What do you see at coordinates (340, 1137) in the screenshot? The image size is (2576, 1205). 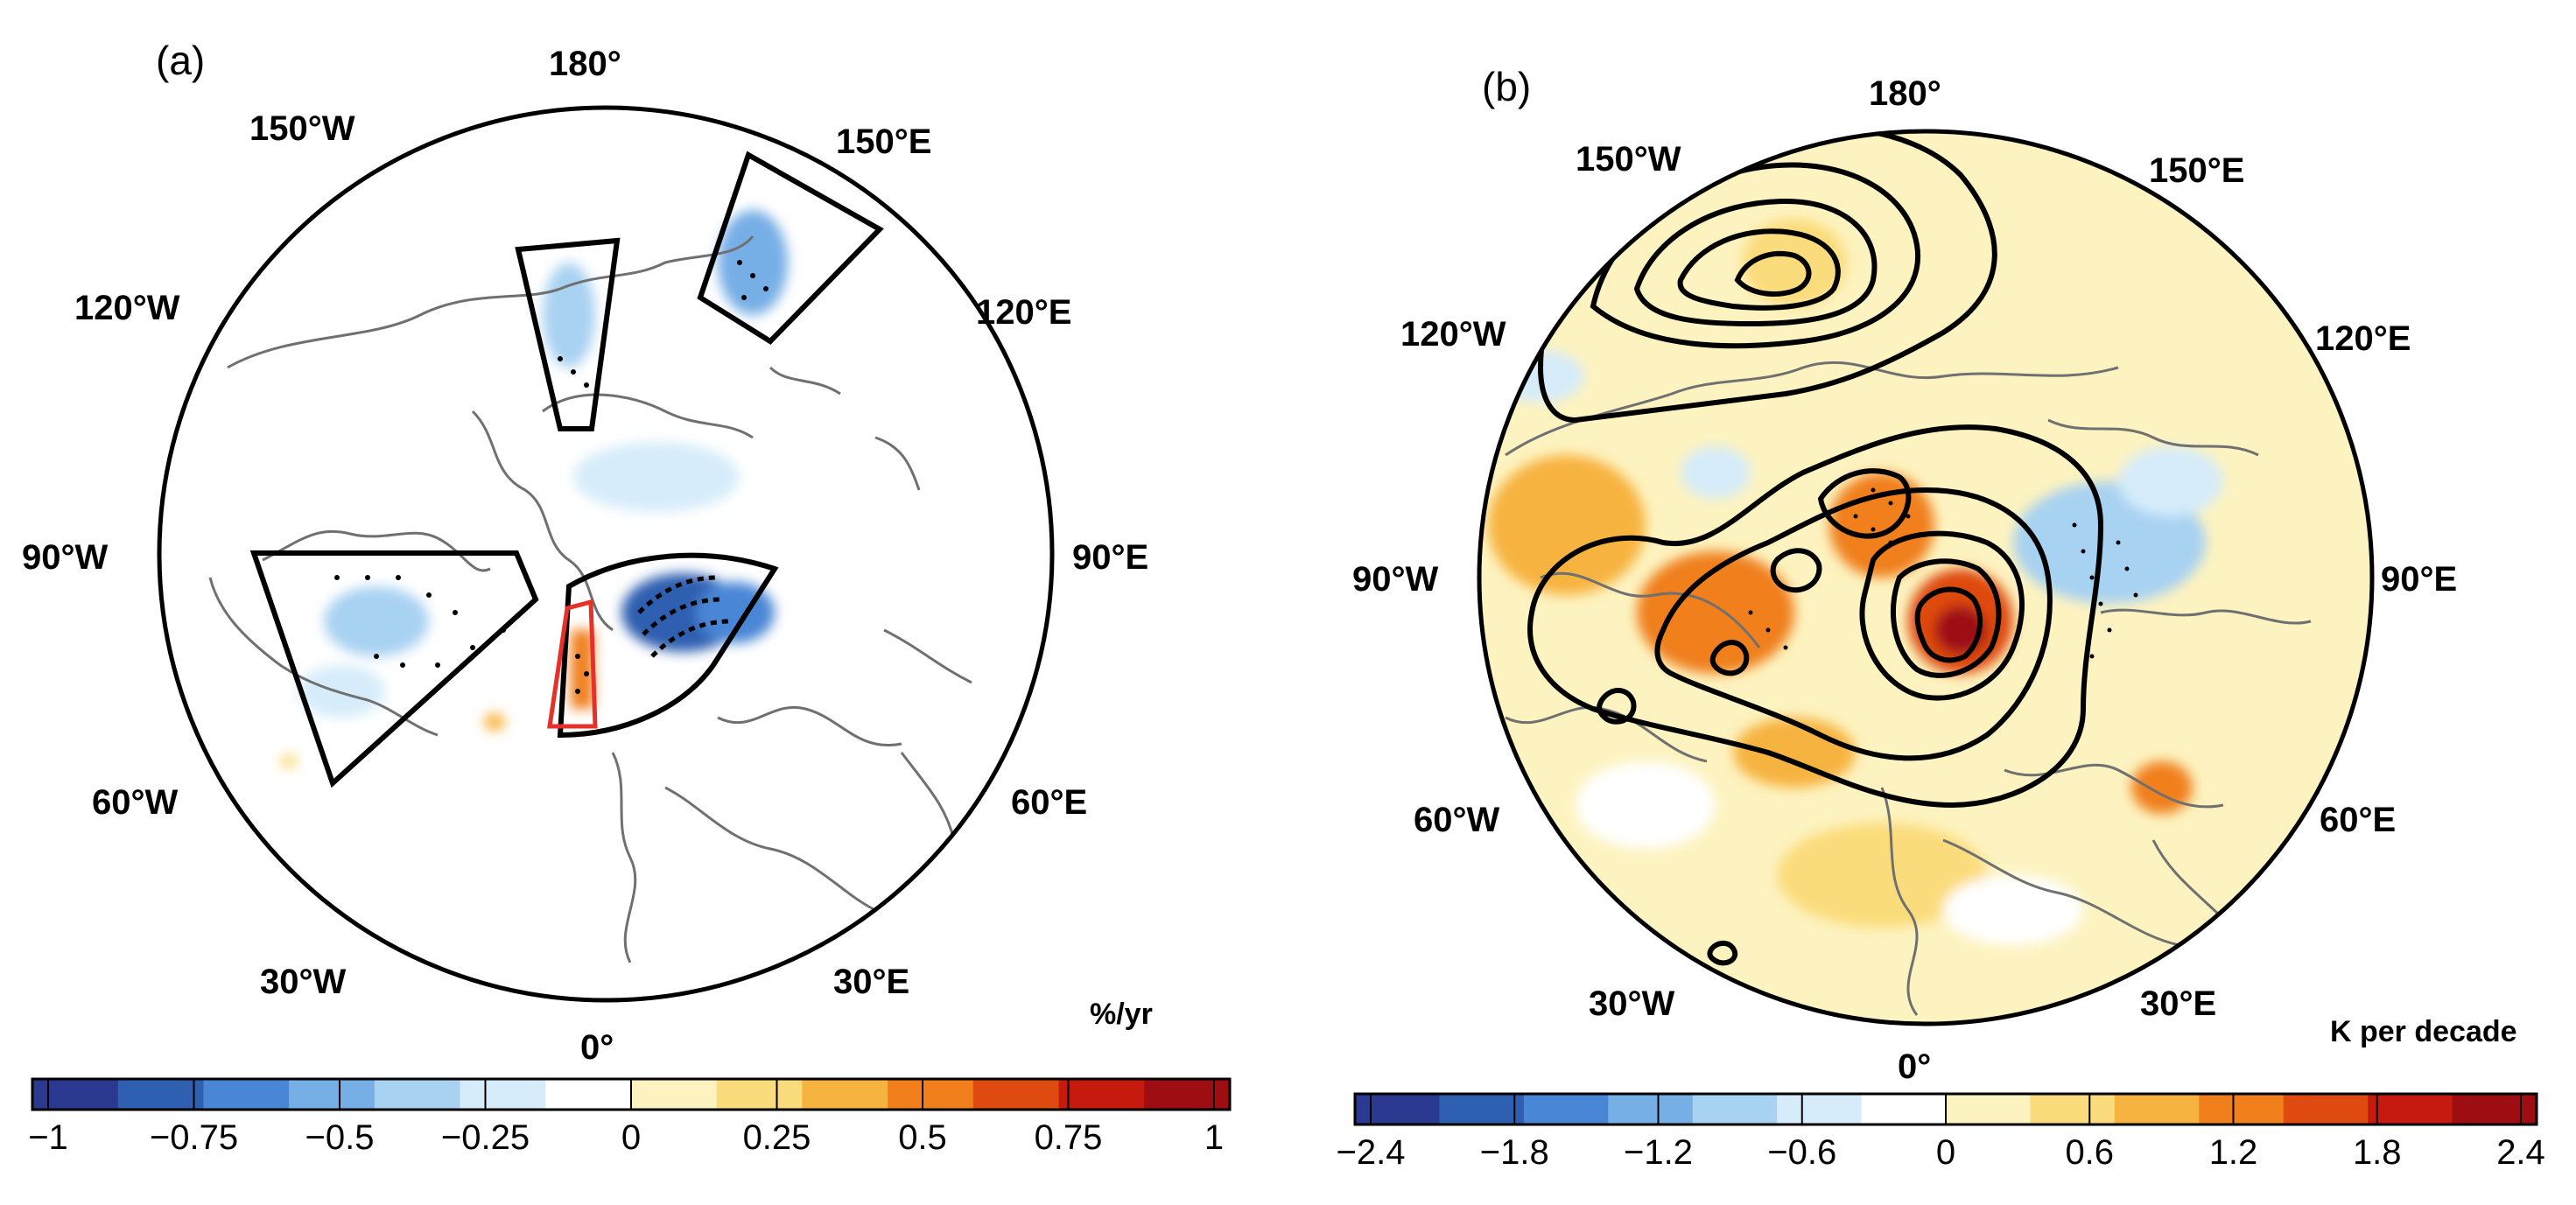 I see `colorbar-tick-label: −0.5` at bounding box center [340, 1137].